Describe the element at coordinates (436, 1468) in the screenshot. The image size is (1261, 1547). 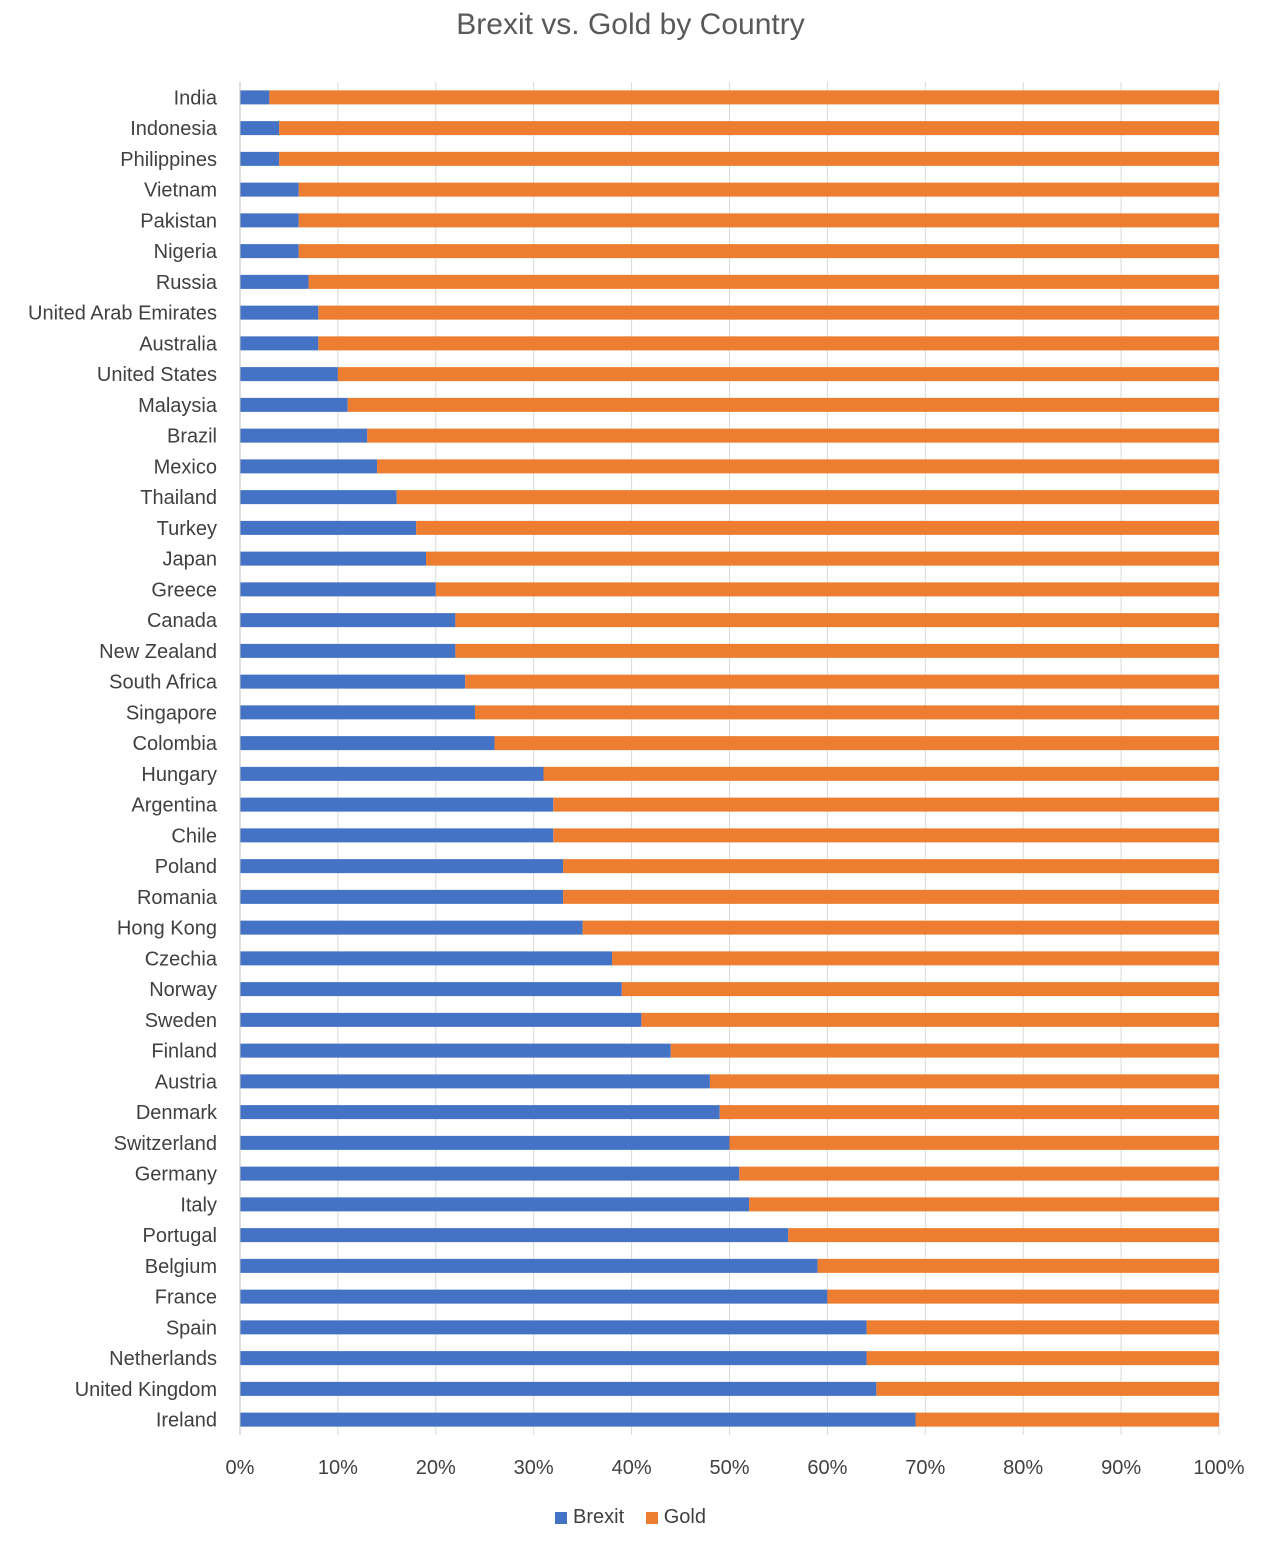
I see `x-tick-label-2: 20%` at that location.